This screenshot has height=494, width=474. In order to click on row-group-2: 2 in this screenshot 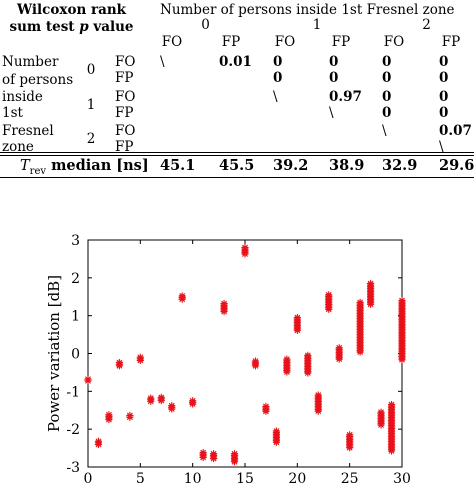, I will do `click(91, 139)`.